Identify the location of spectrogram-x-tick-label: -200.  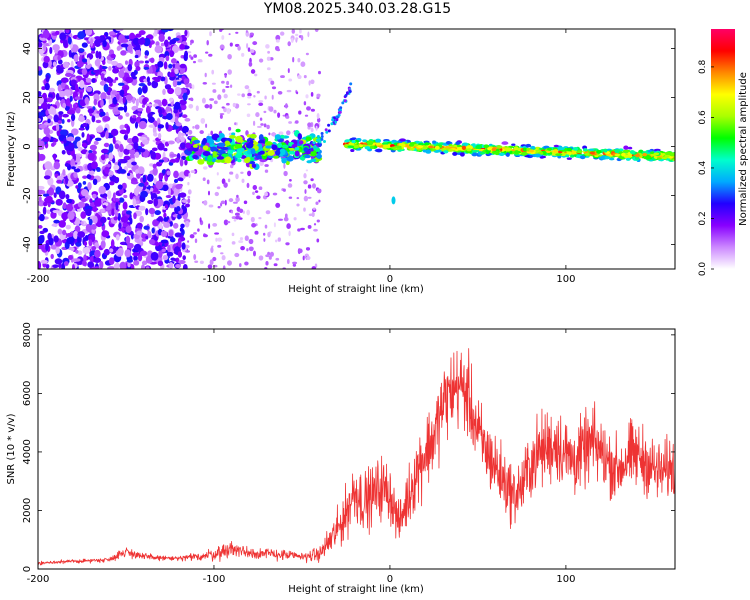
(38, 279).